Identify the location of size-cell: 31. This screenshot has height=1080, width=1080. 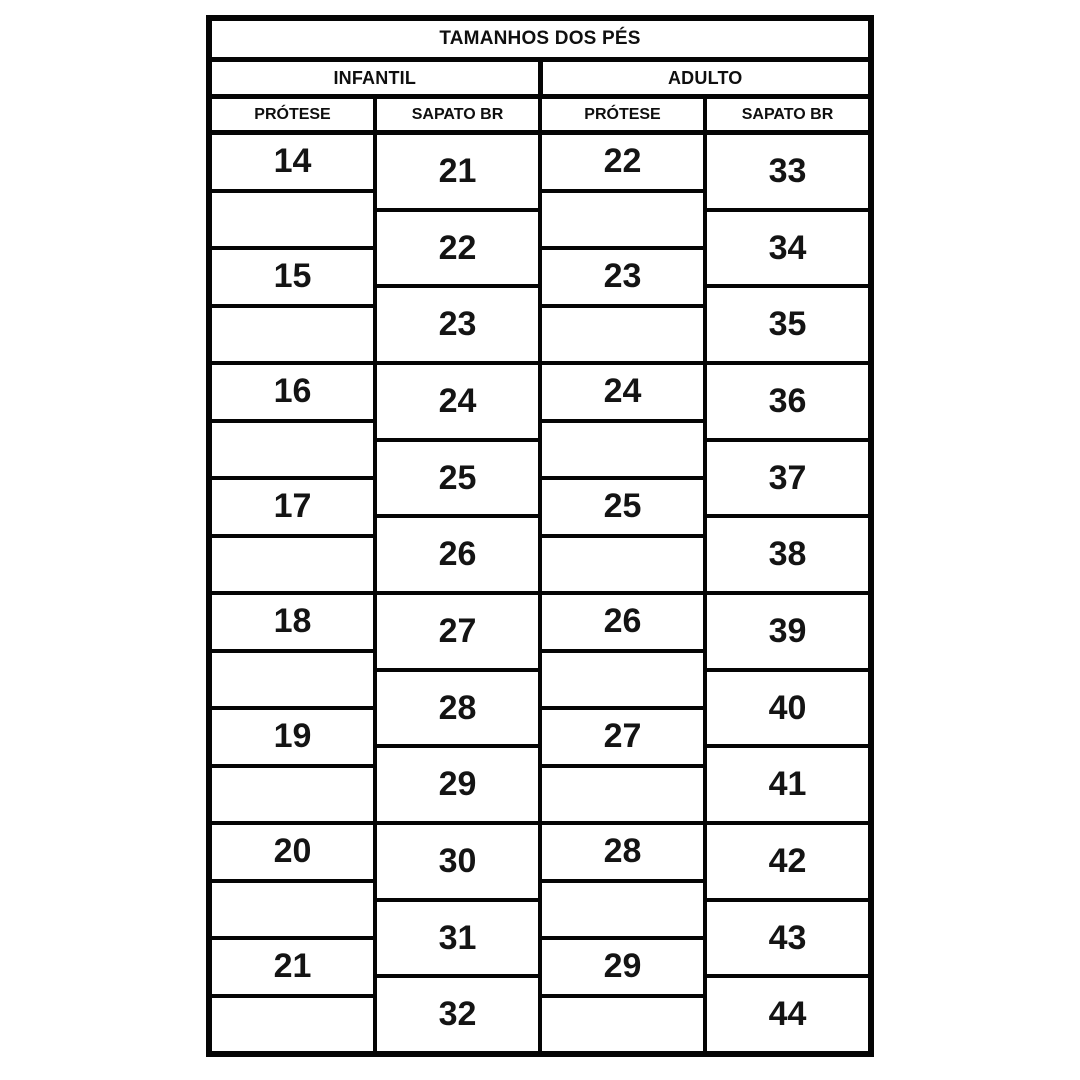
(457, 940).